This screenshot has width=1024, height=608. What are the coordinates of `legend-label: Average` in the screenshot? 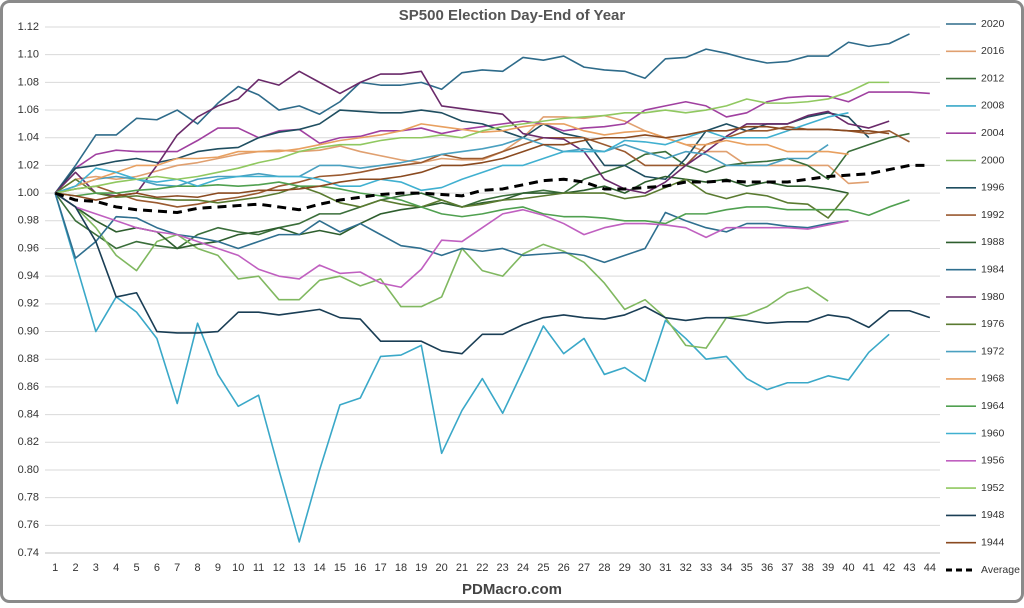 It's located at (1000, 570).